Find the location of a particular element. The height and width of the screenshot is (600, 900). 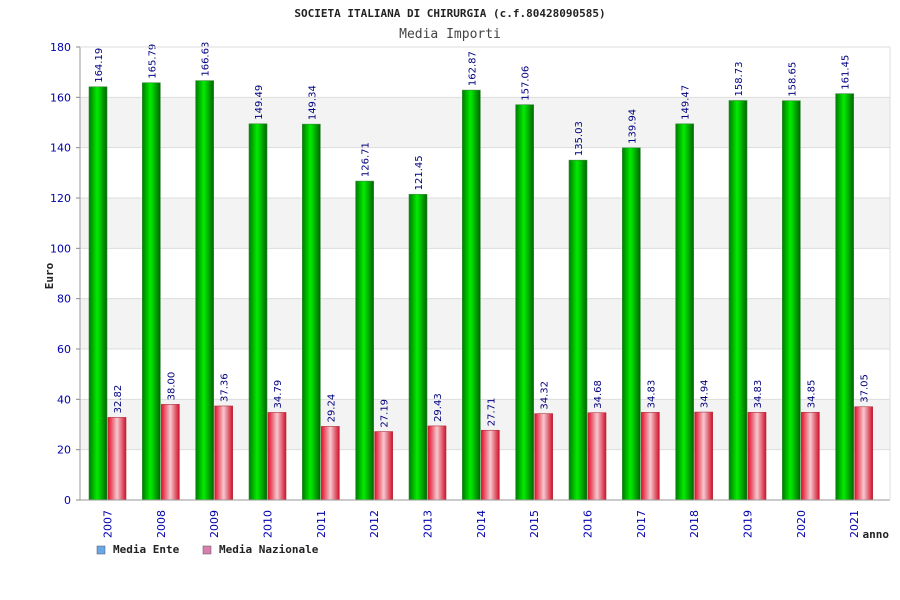

bar-media-ente-2012 is located at coordinates (364, 340).